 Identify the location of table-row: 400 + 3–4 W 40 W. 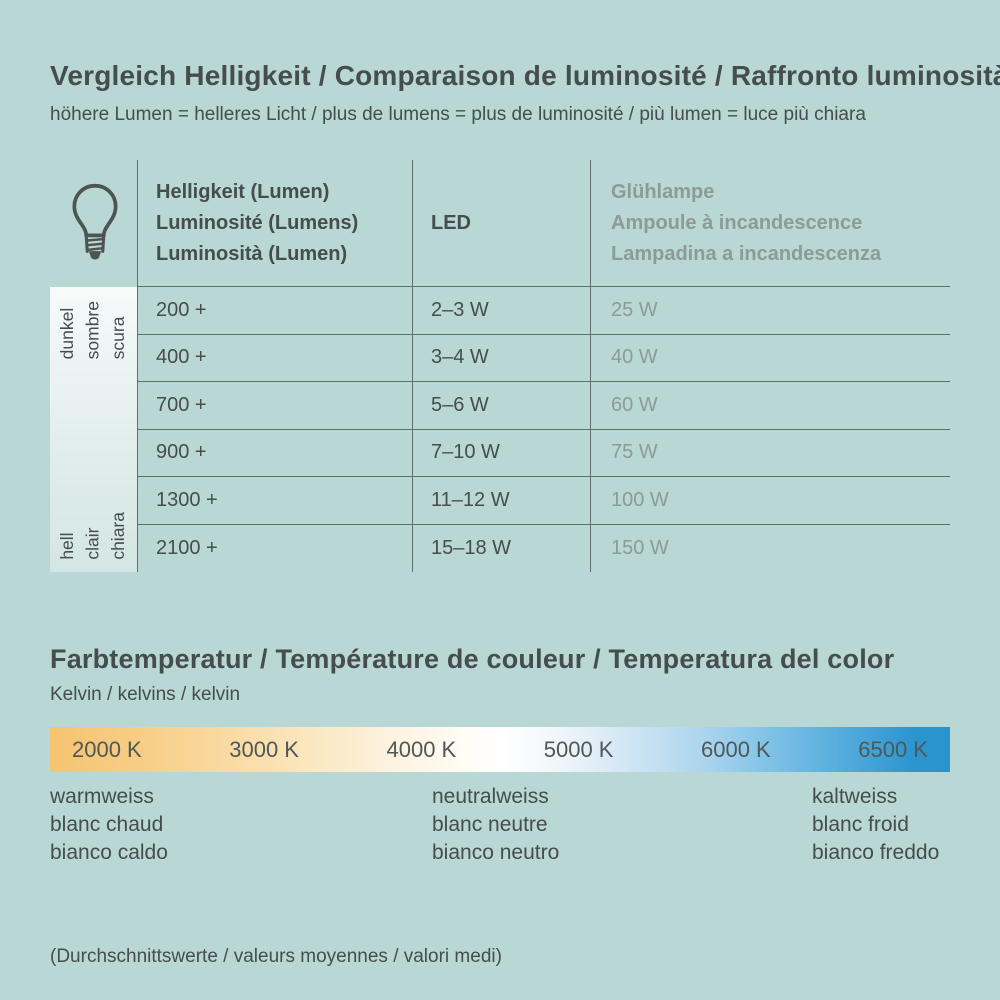
(500, 358).